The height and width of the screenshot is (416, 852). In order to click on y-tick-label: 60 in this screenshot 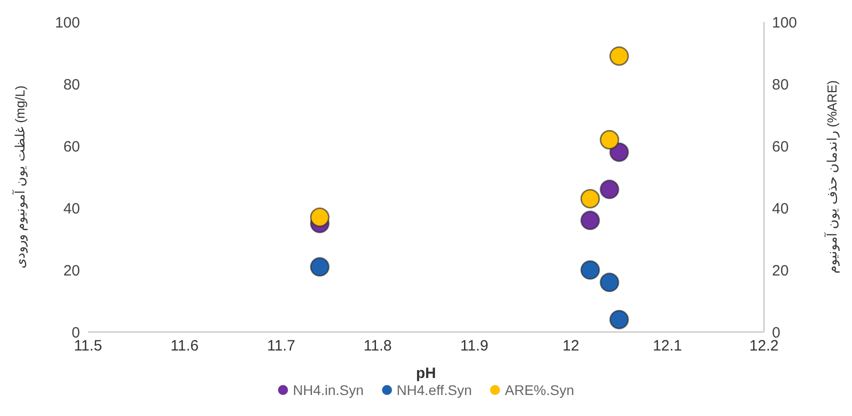, I will do `click(71, 147)`.